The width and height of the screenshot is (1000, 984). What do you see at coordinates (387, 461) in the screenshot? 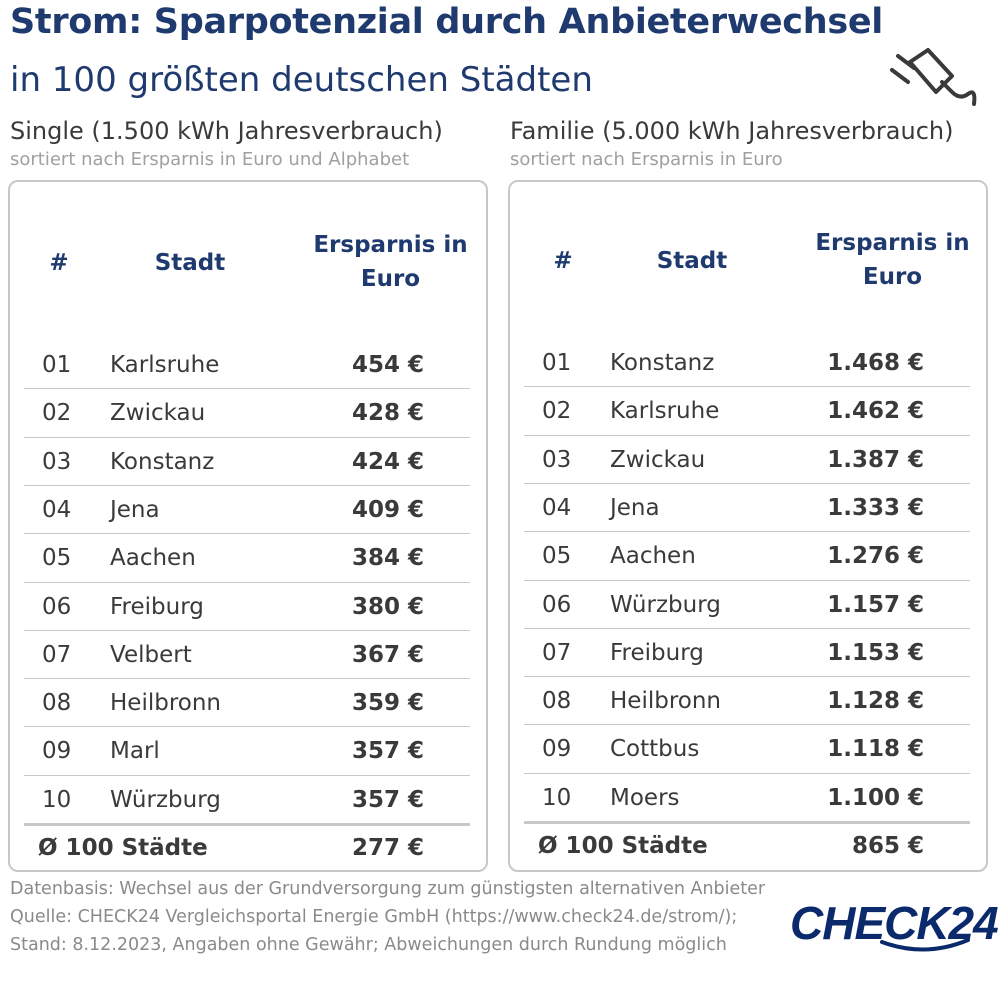
I see `row-savings-value: 424 €` at bounding box center [387, 461].